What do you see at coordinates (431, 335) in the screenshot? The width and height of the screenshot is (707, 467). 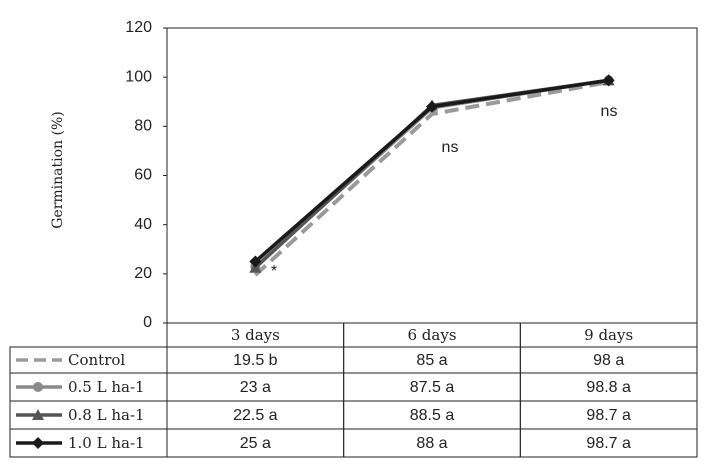 I see `x-tick-label: 6 days` at bounding box center [431, 335].